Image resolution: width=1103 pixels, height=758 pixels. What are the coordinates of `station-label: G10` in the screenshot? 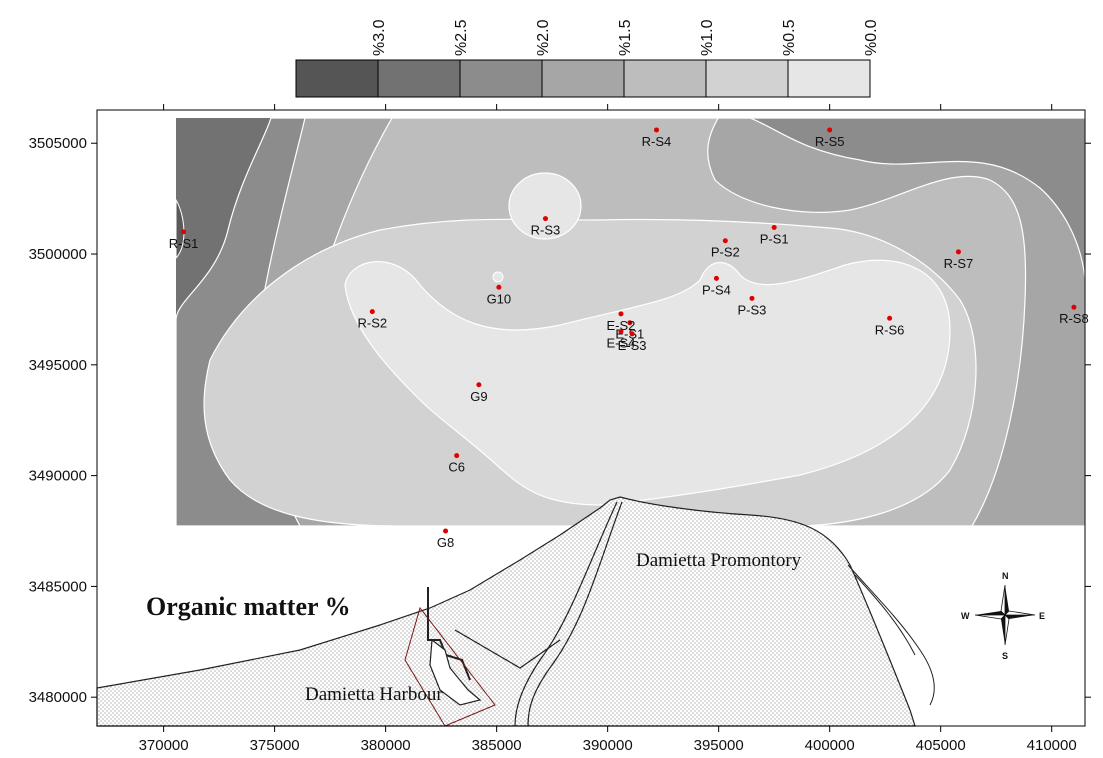 It's located at (499, 298).